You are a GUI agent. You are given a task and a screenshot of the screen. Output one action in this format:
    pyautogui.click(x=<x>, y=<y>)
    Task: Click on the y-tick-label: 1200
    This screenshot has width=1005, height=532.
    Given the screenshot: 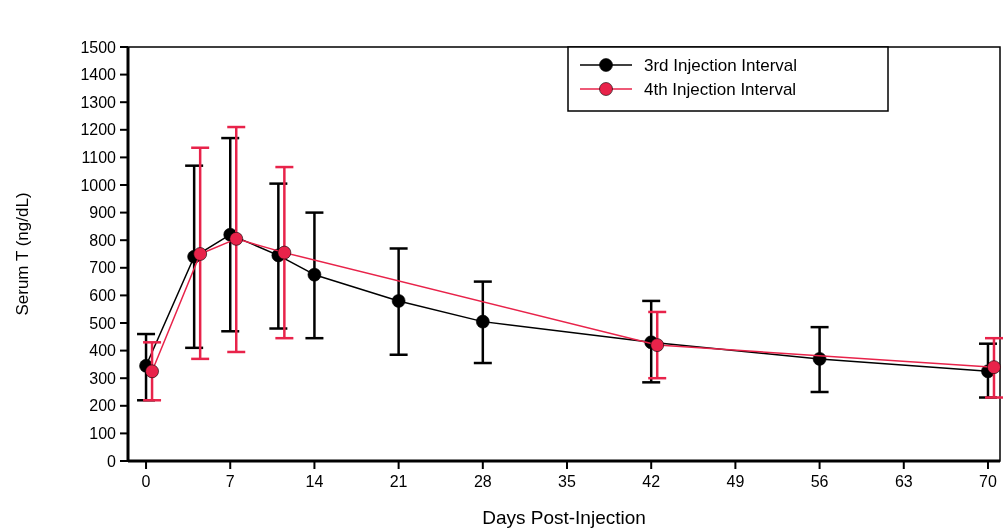 What is the action you would take?
    pyautogui.click(x=98, y=130)
    